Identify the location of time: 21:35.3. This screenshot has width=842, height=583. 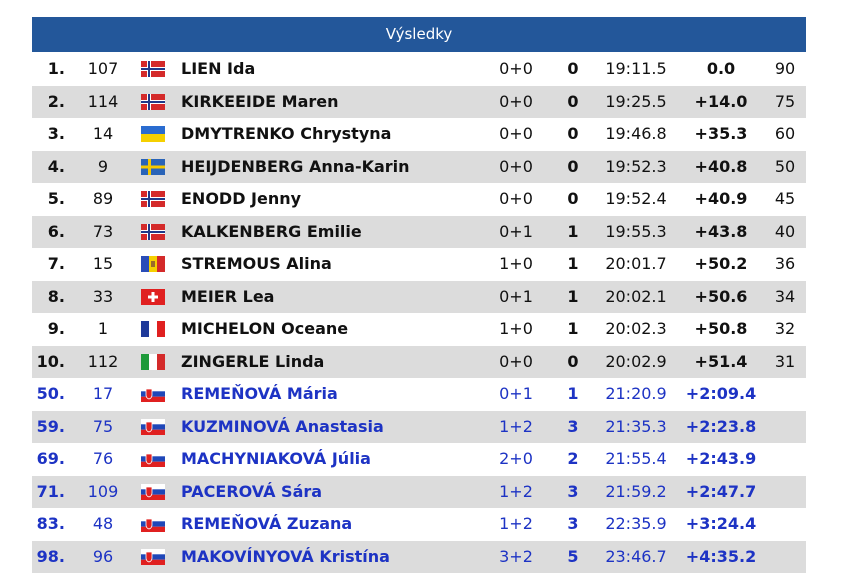
(636, 426).